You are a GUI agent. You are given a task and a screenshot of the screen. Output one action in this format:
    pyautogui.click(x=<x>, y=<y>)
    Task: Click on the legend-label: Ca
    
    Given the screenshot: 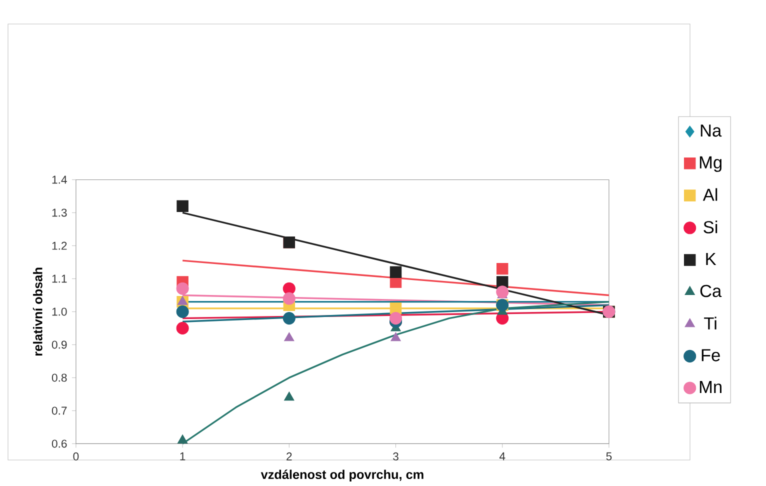 What is the action you would take?
    pyautogui.click(x=711, y=291)
    